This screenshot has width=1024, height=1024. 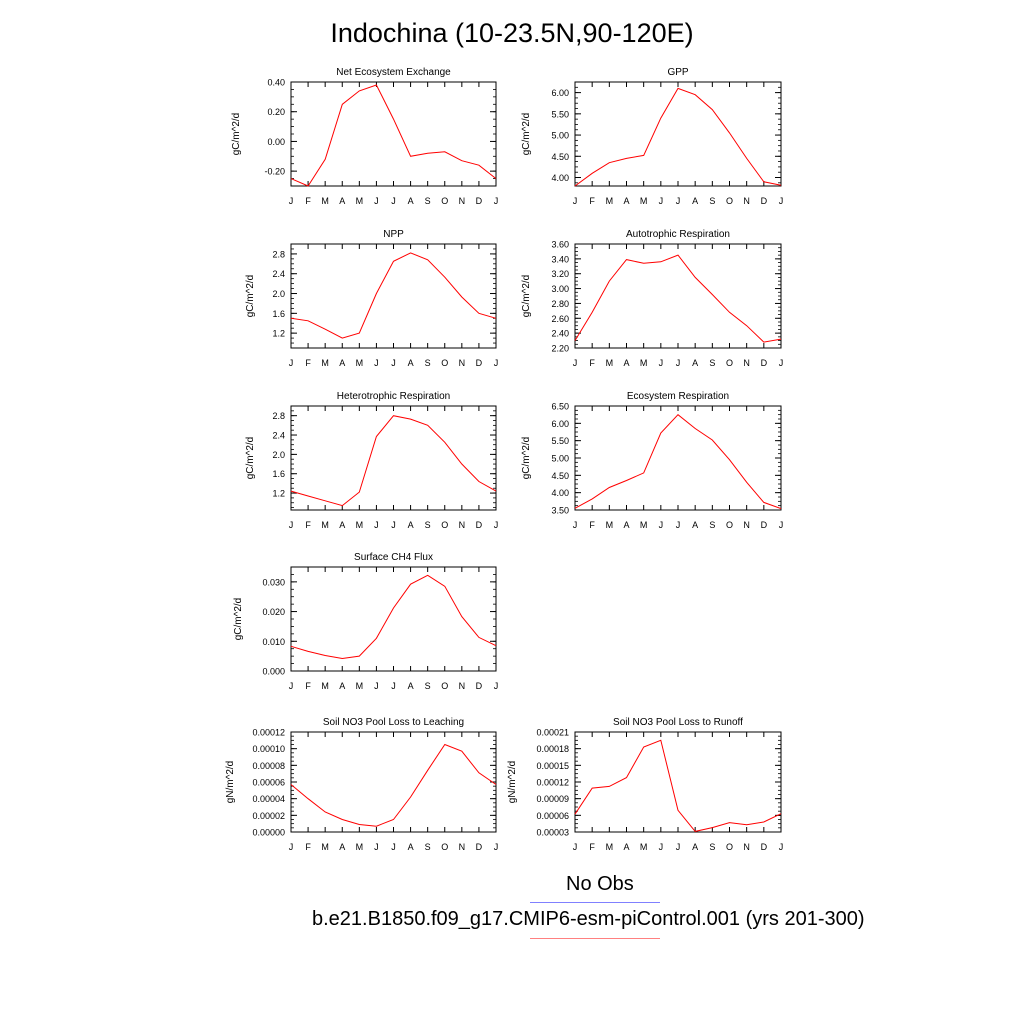 What do you see at coordinates (560, 476) in the screenshot?
I see `y-tick-label: 4.50` at bounding box center [560, 476].